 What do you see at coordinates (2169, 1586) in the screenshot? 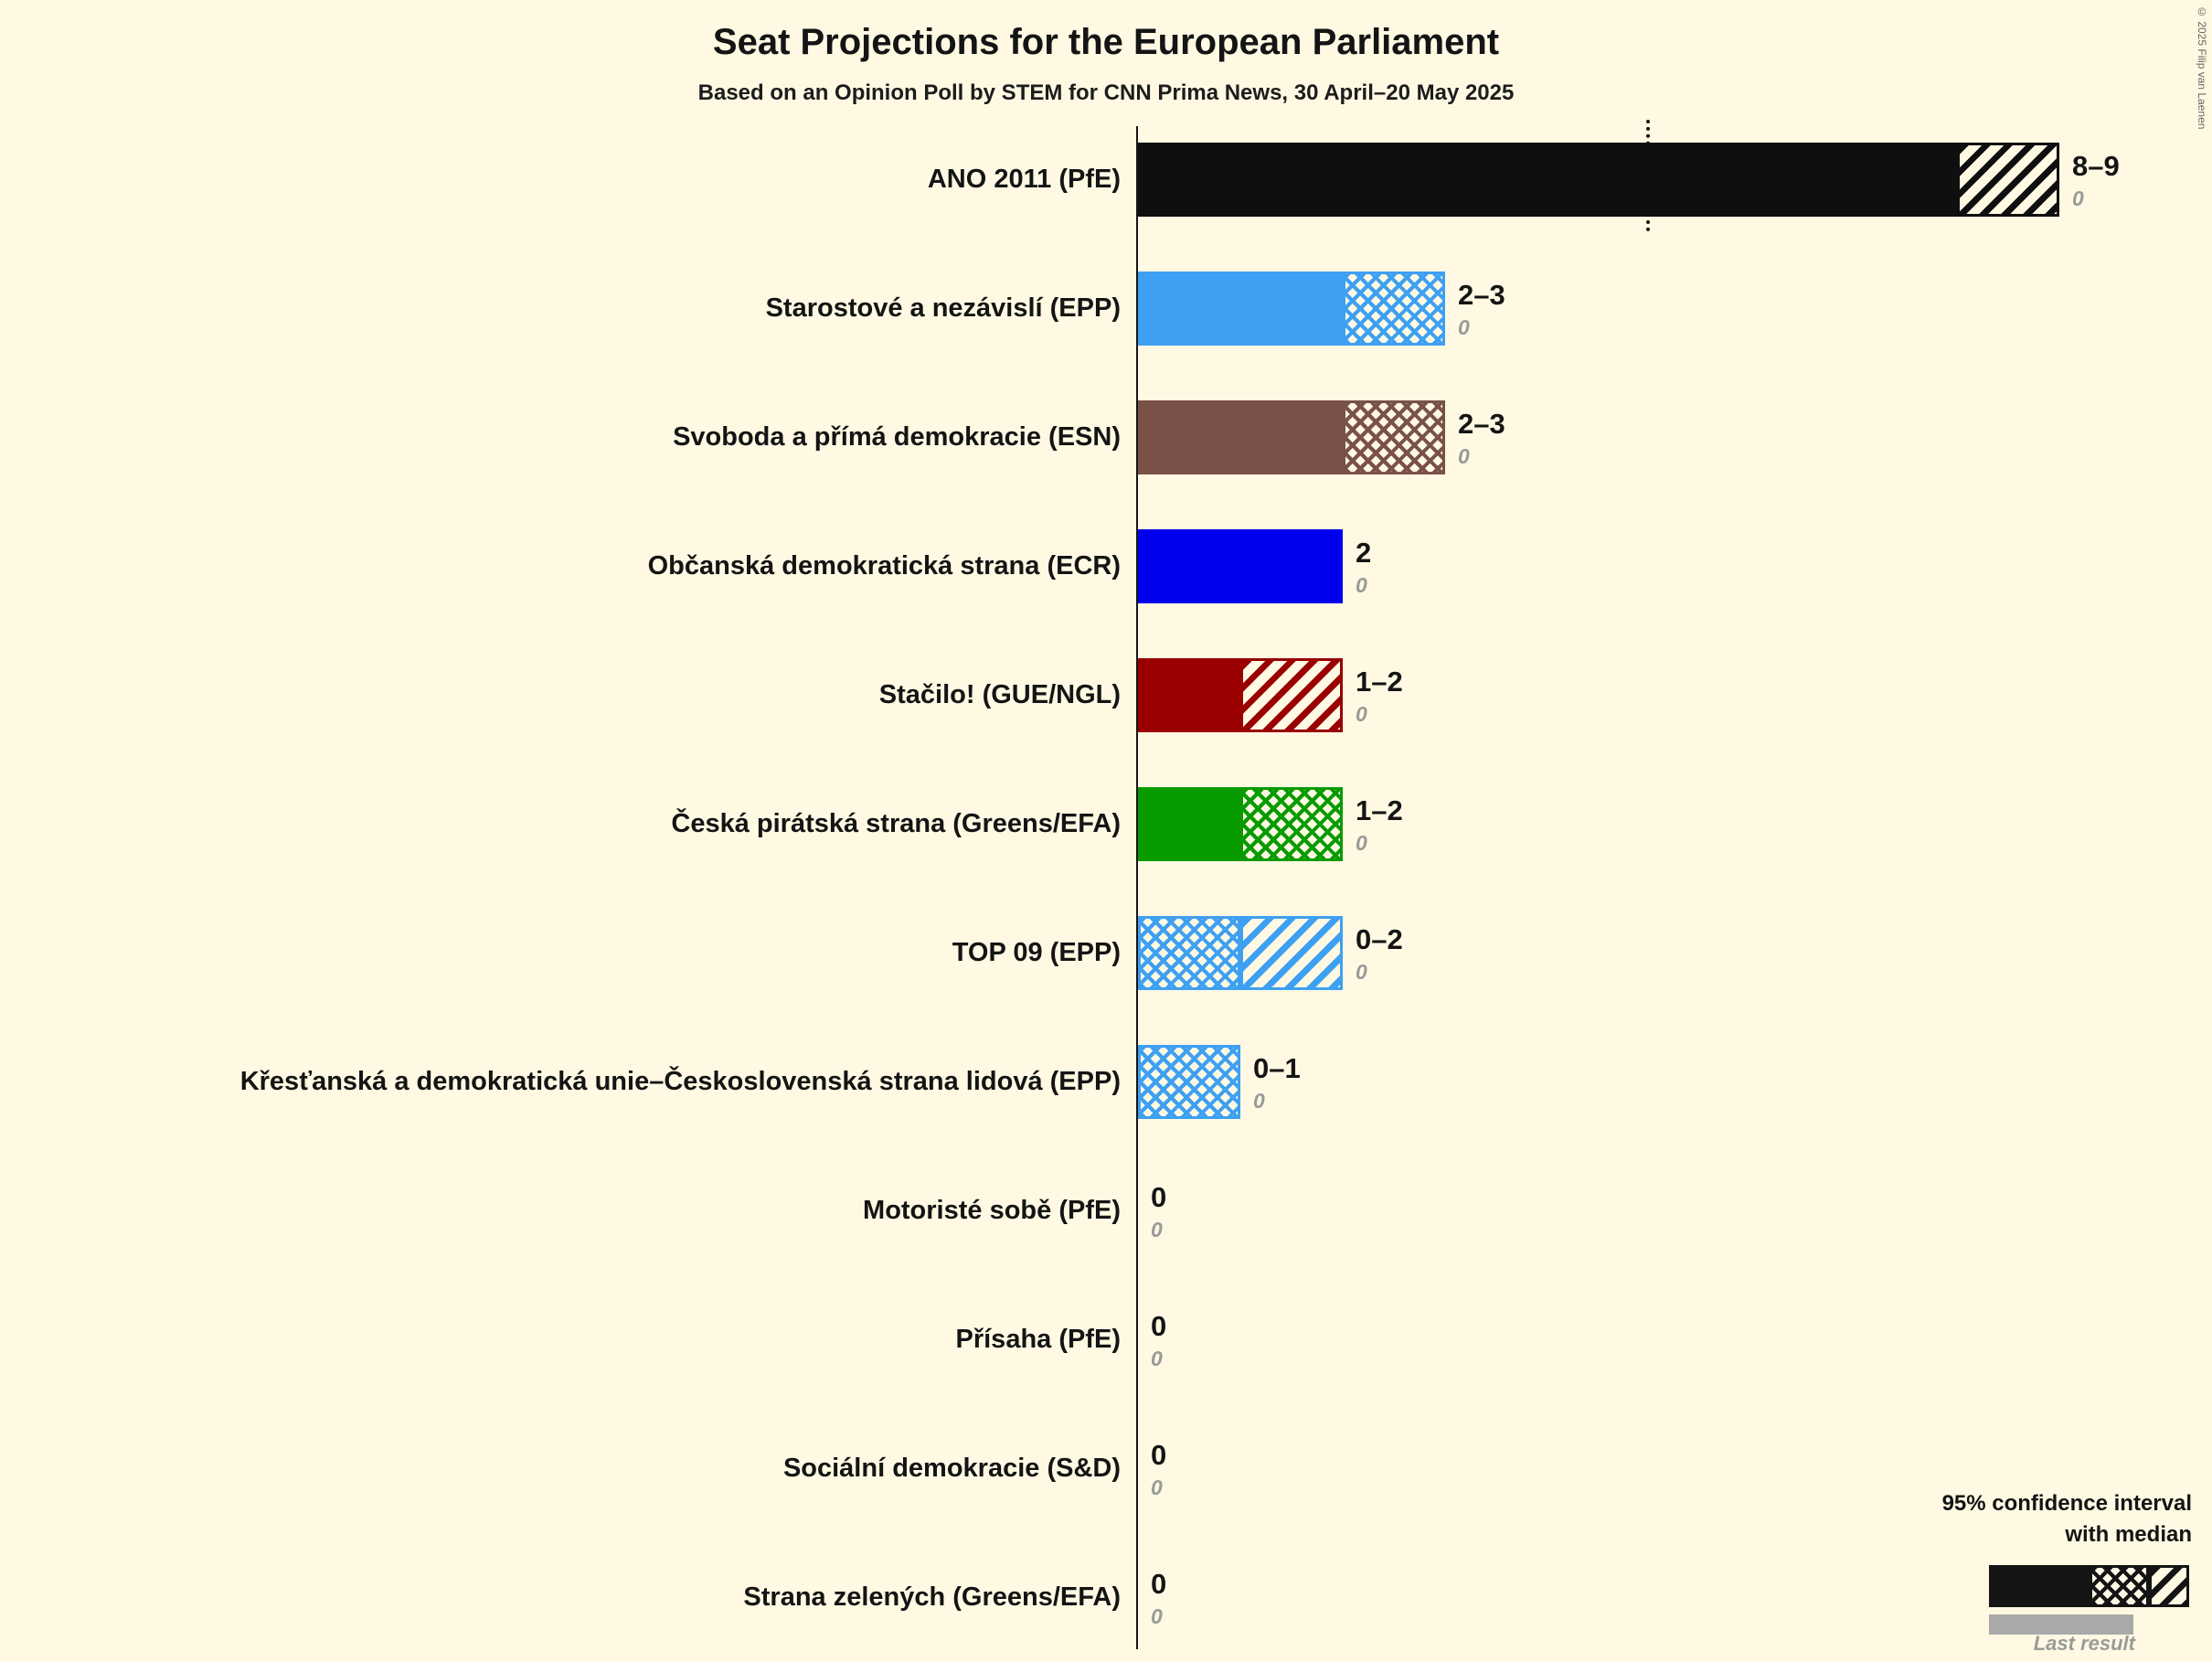
I see `legend-diagonal-segment` at bounding box center [2169, 1586].